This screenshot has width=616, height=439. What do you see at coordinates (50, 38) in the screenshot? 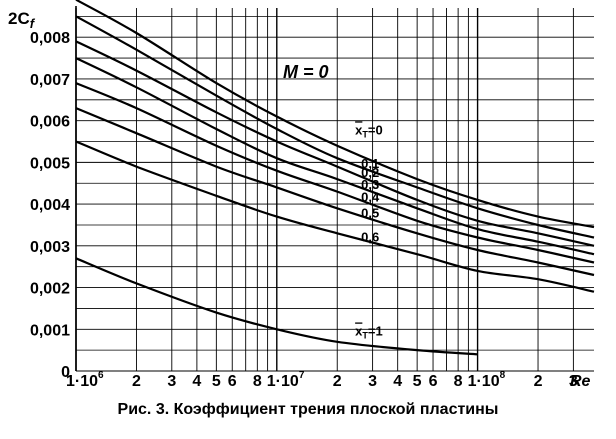
I see `y-tick-label: 0,008` at bounding box center [50, 38].